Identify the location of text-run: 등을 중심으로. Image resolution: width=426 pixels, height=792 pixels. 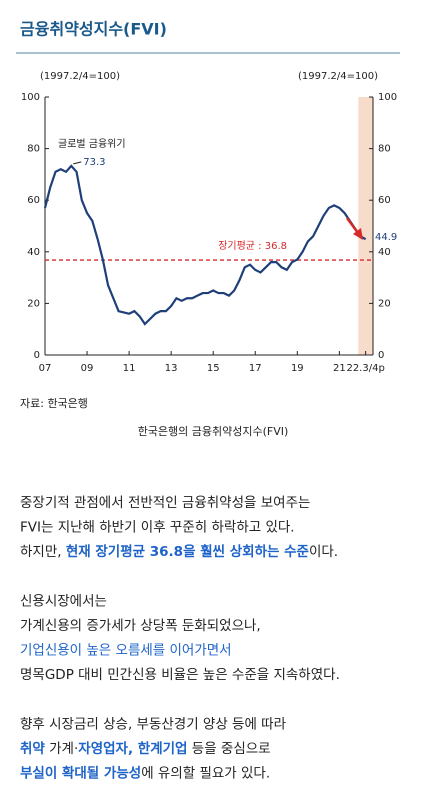
(228, 749).